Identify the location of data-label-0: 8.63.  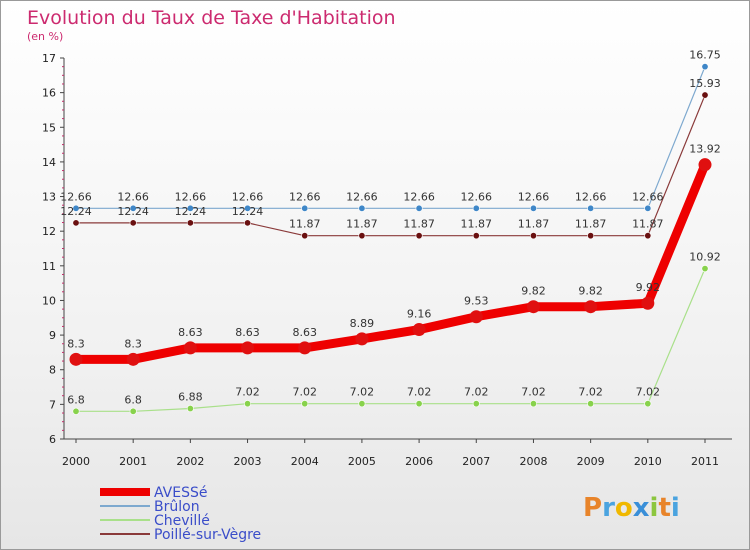
(190, 332).